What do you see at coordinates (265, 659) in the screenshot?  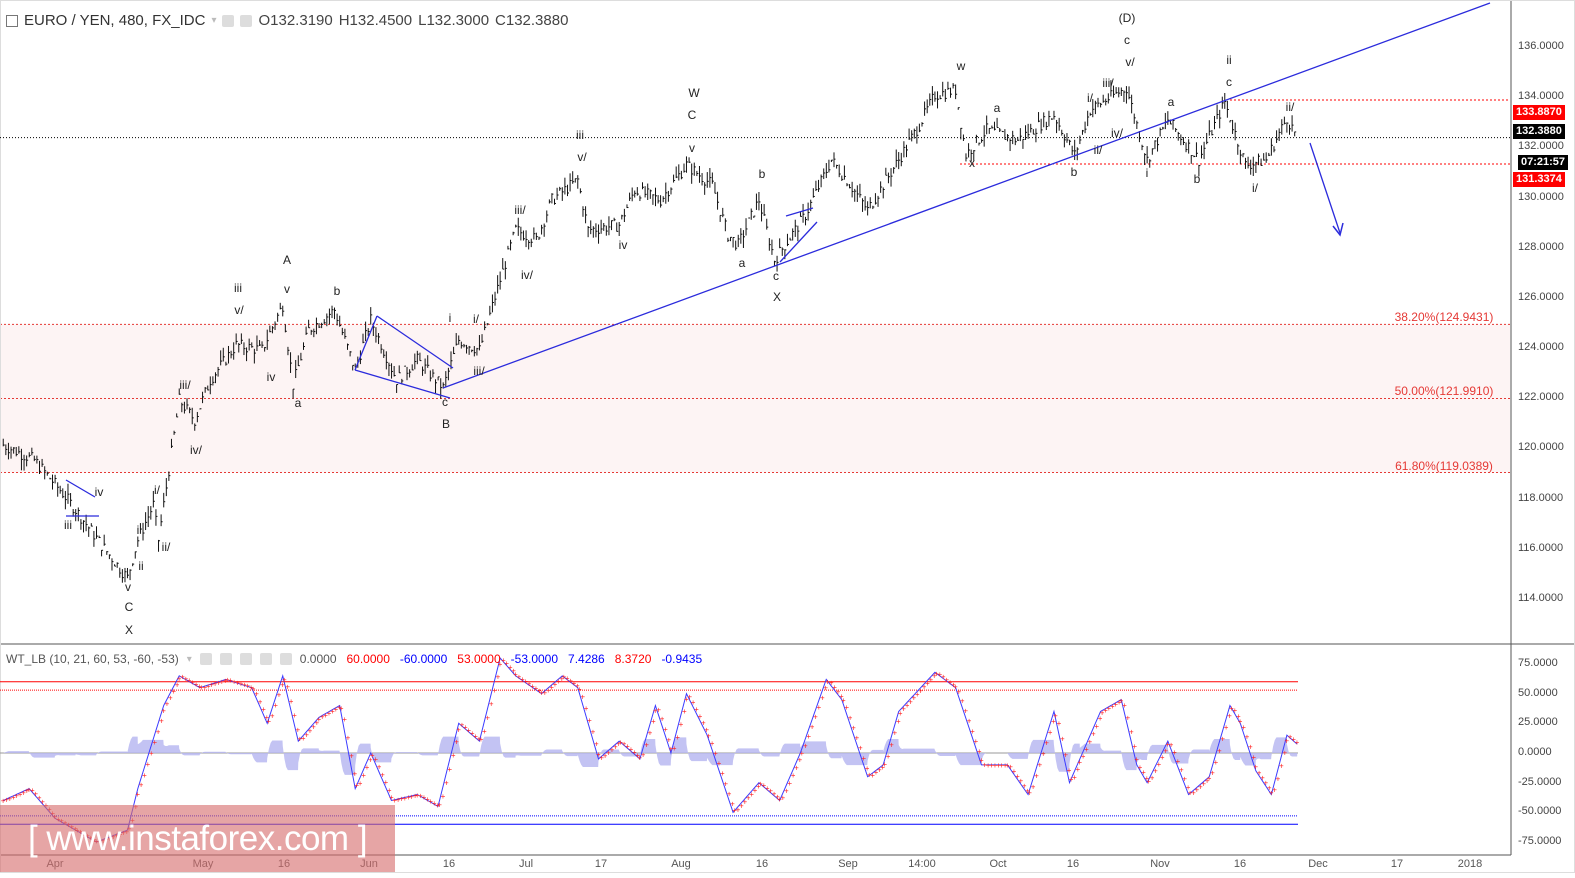 I see `plus-icon` at bounding box center [265, 659].